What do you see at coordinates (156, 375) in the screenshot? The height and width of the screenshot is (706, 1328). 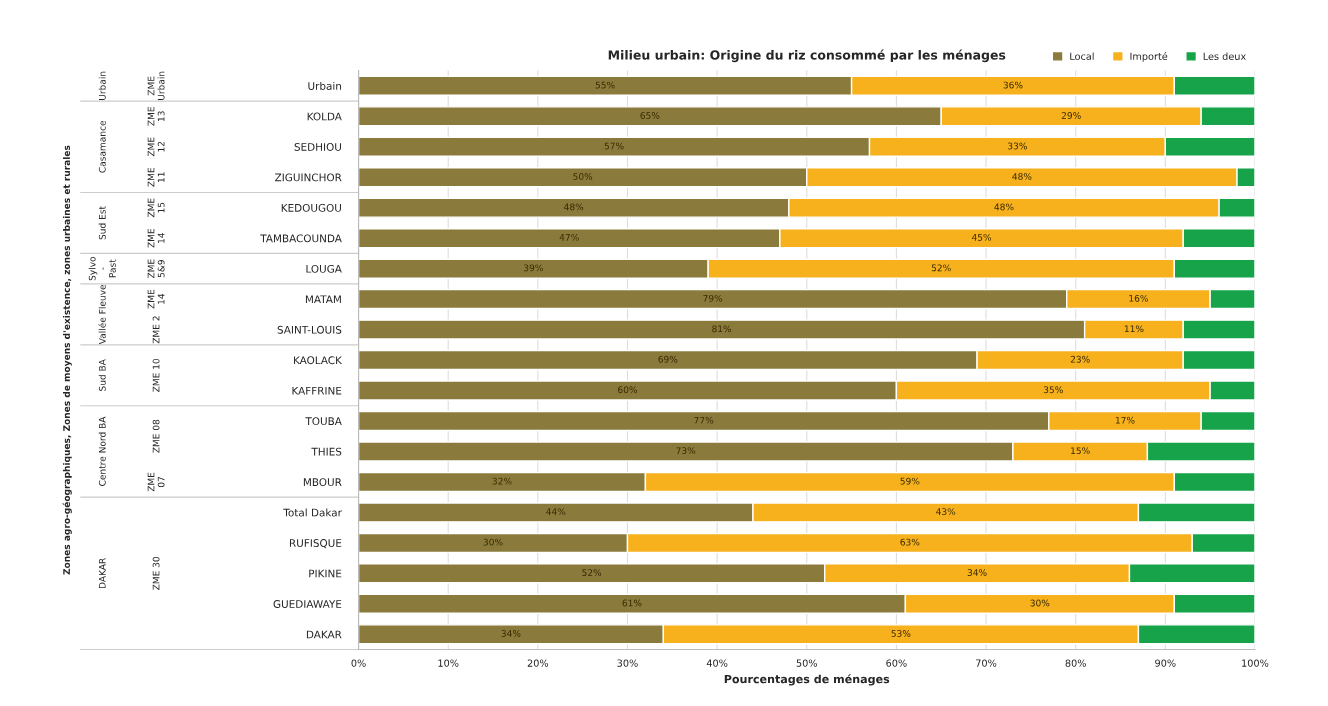 I see `text: ZME 10` at bounding box center [156, 375].